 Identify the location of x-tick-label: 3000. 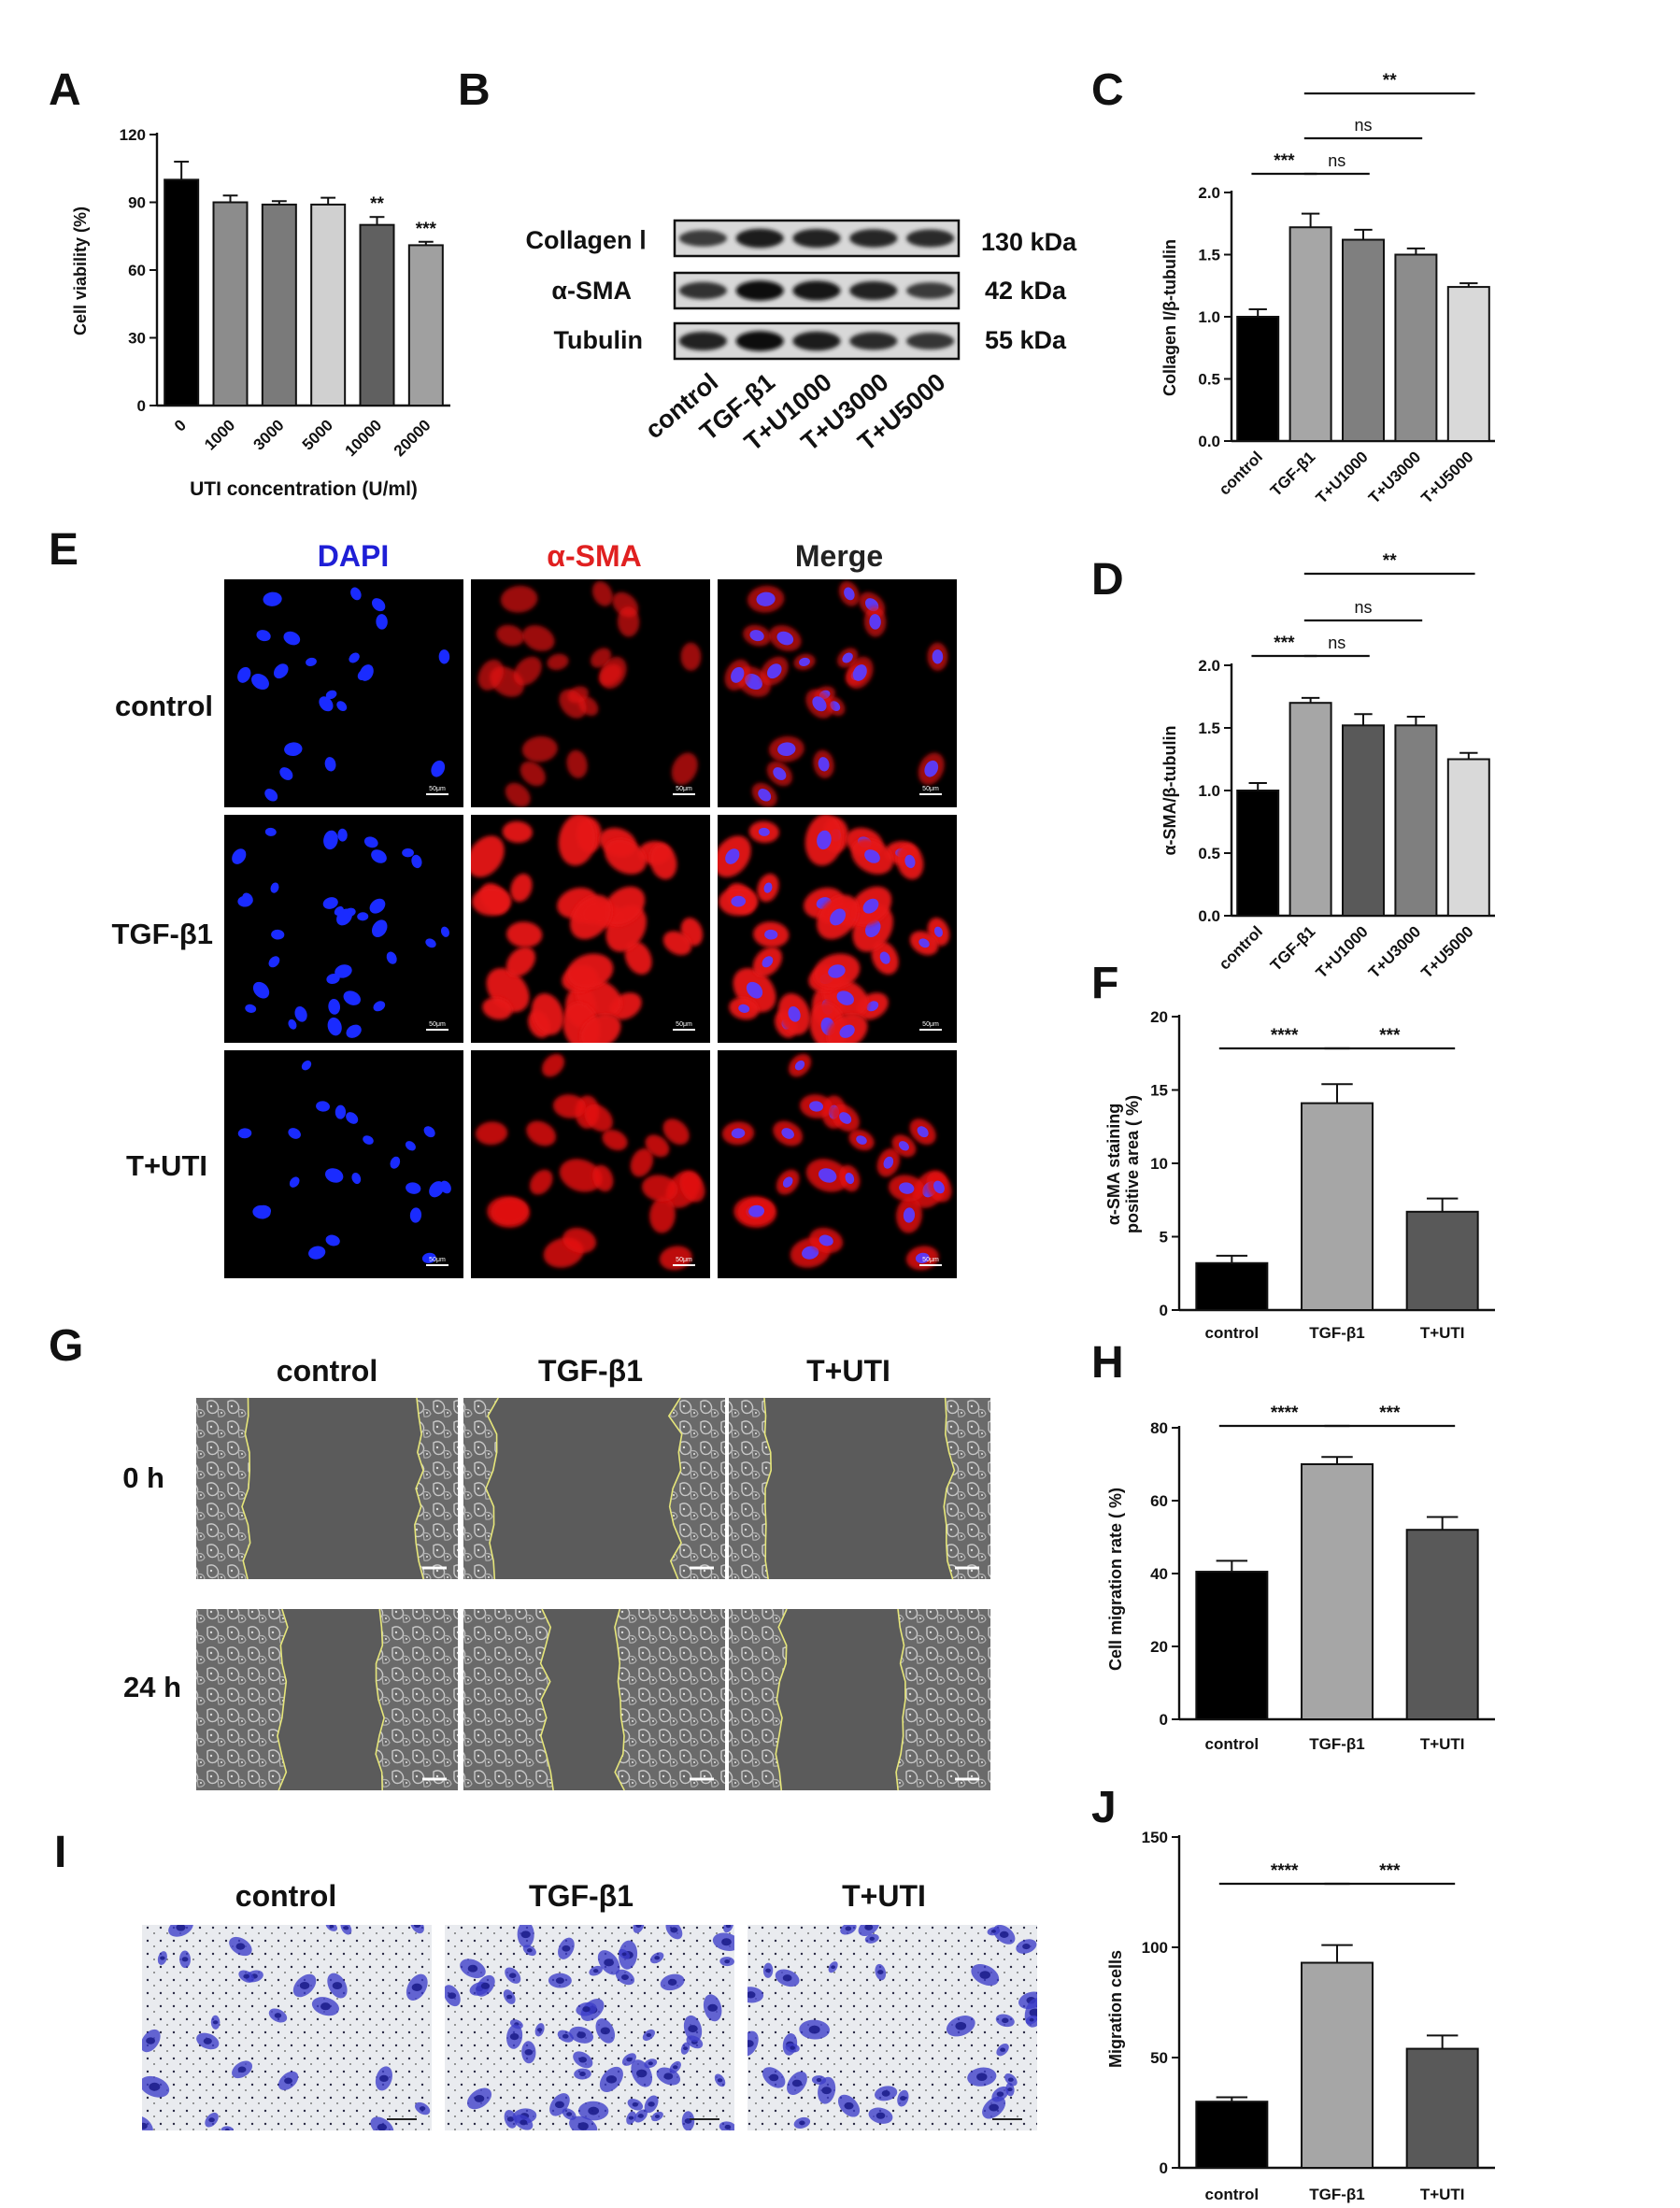
(268, 434).